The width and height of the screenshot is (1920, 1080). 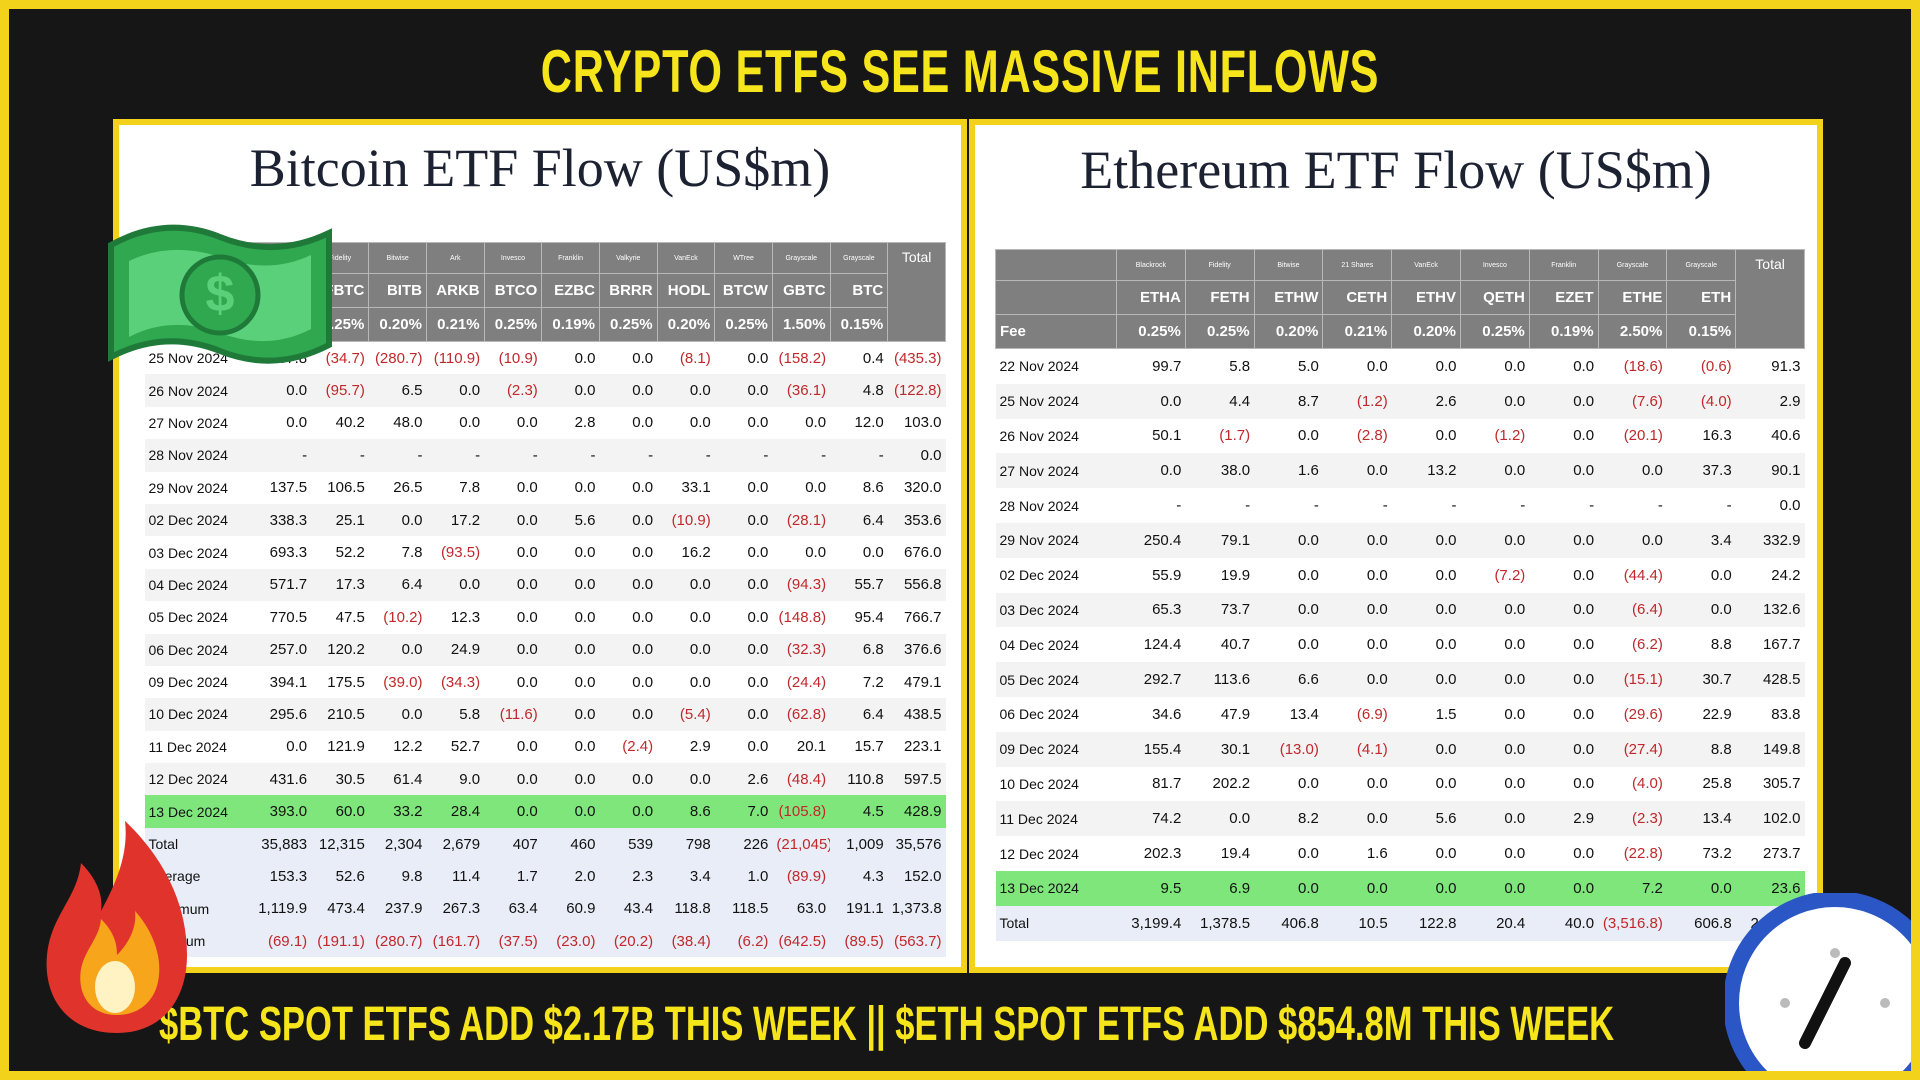 What do you see at coordinates (859, 617) in the screenshot?
I see `cell: 95.4` at bounding box center [859, 617].